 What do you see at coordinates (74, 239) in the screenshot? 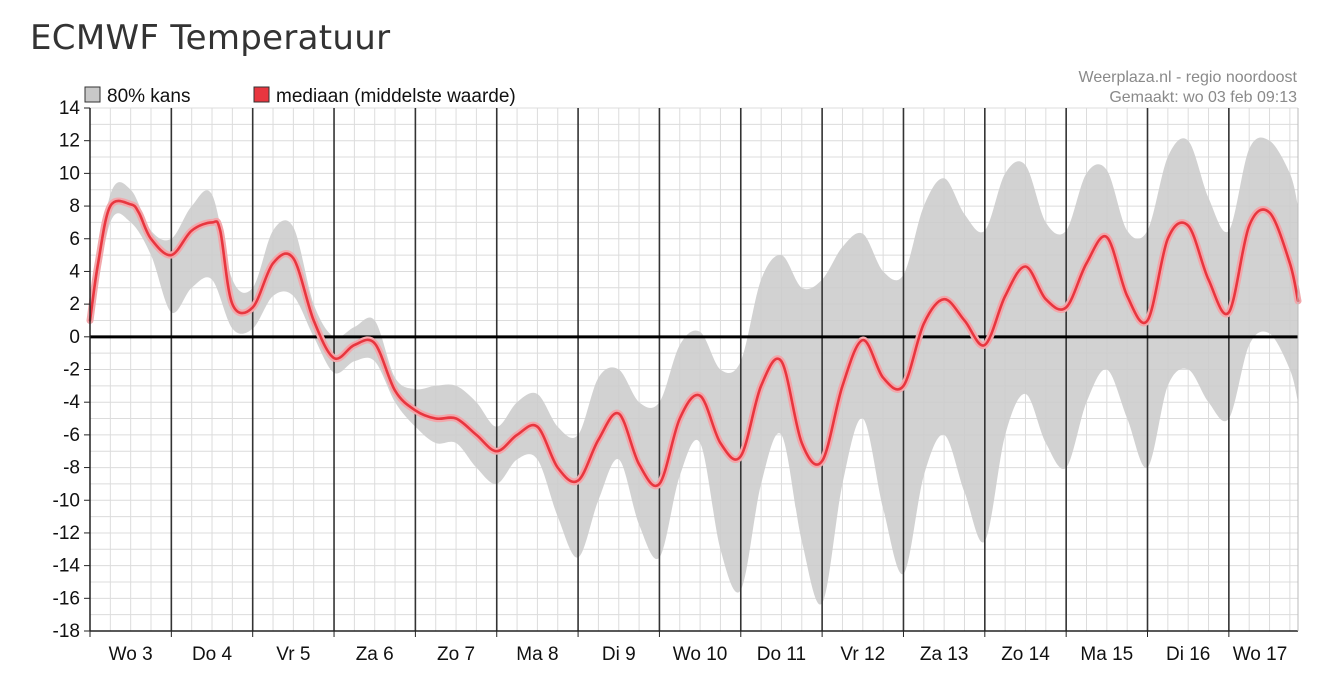
I see `y-tick-label: 6` at bounding box center [74, 239].